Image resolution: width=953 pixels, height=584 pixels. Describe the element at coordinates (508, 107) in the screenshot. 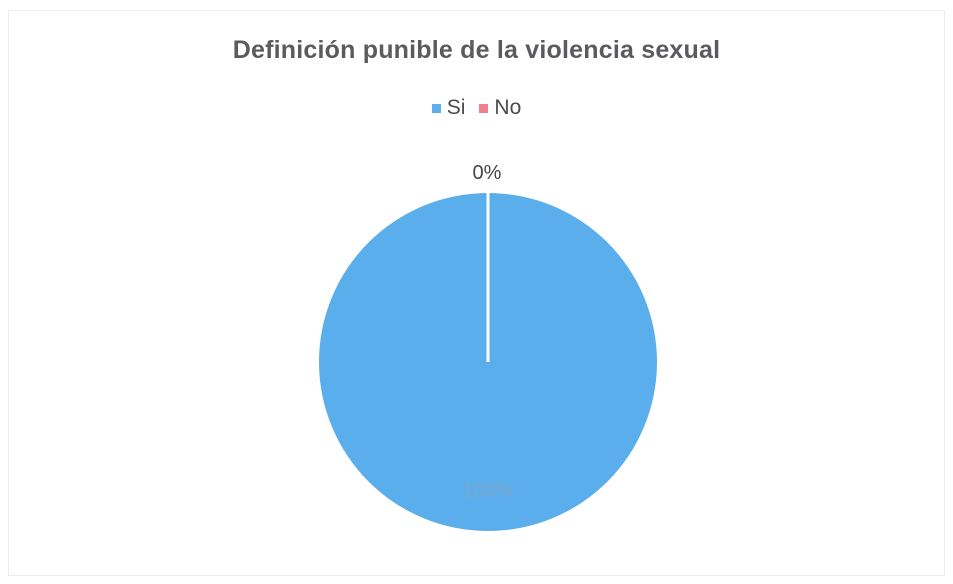

I see `legend-label-no: No` at that location.